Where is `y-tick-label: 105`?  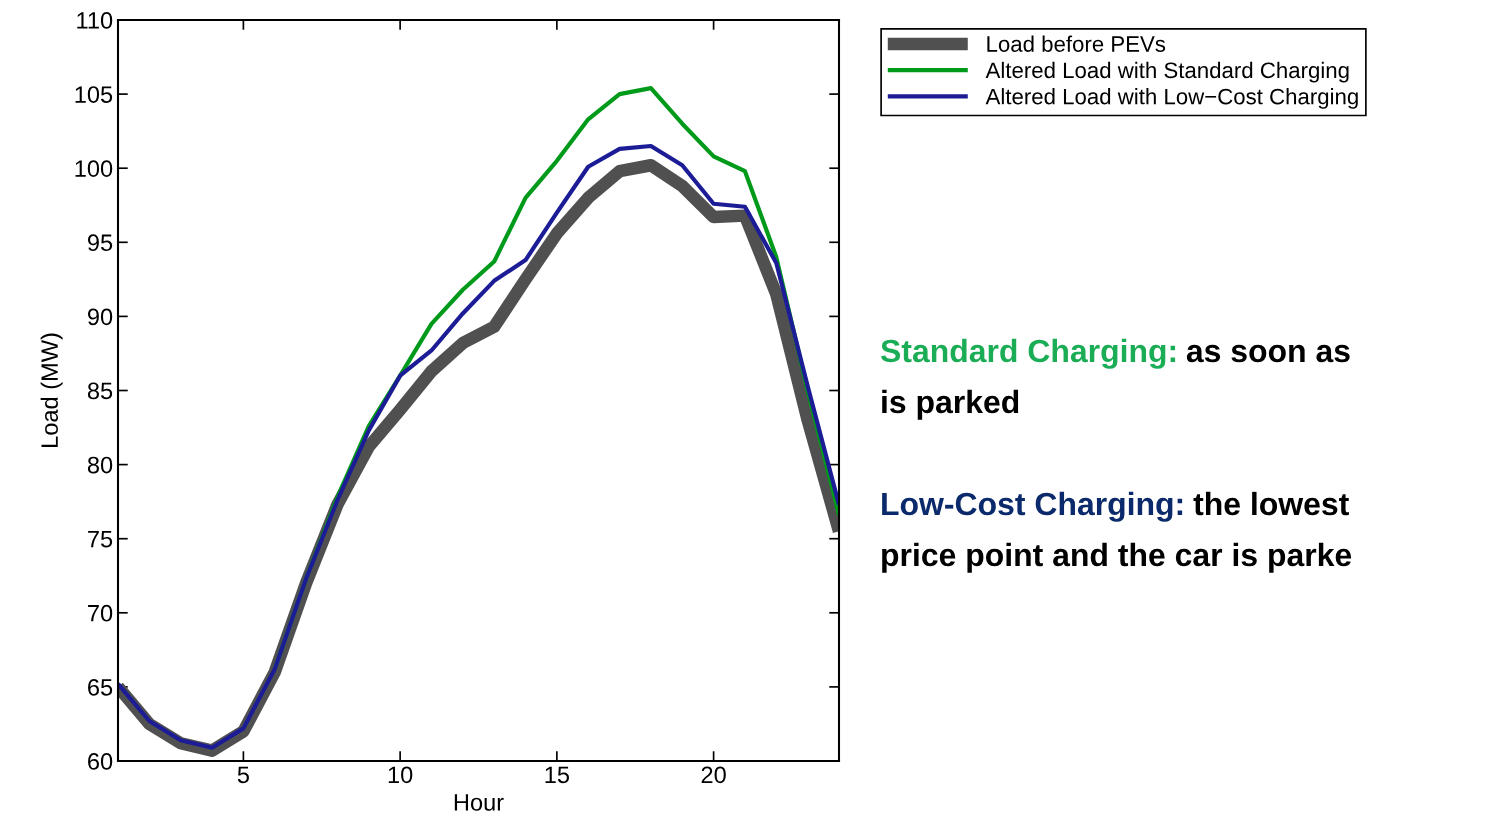
y-tick-label: 105 is located at coordinates (94, 94).